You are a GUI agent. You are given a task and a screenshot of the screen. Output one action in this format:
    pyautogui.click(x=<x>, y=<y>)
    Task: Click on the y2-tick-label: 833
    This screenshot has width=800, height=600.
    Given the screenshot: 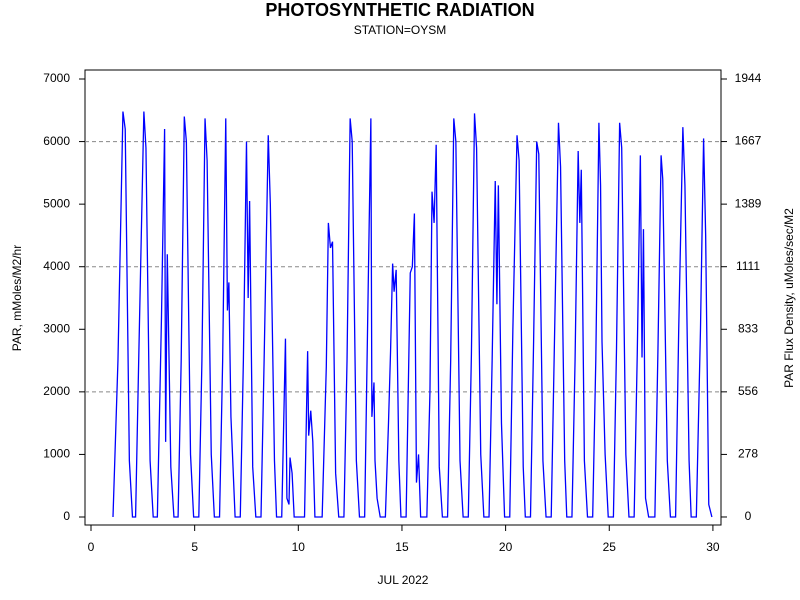 What is the action you would take?
    pyautogui.click(x=748, y=328)
    